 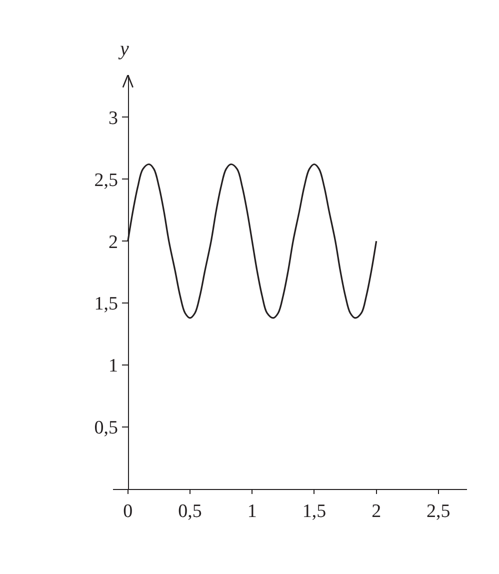 What do you see at coordinates (377, 511) in the screenshot?
I see `x-tick-label: 2` at bounding box center [377, 511].